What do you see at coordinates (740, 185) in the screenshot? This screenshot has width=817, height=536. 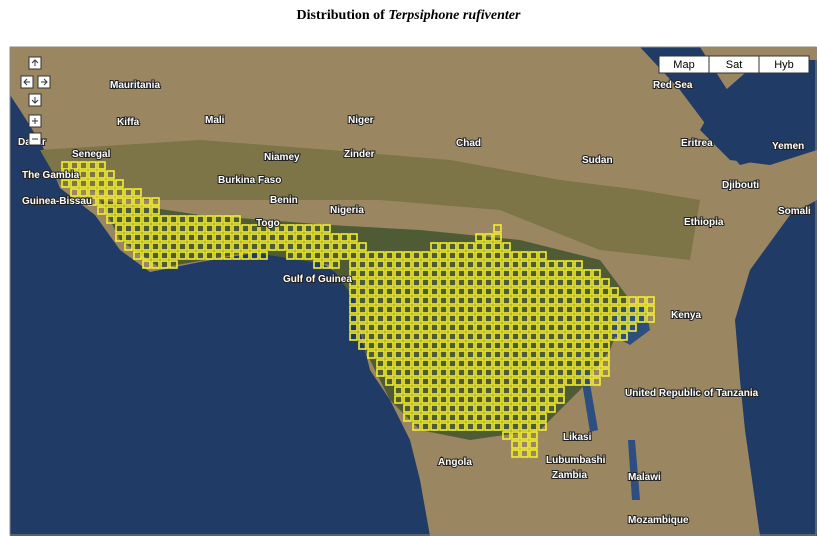 I see `place-label: Djibouti` at bounding box center [740, 185].